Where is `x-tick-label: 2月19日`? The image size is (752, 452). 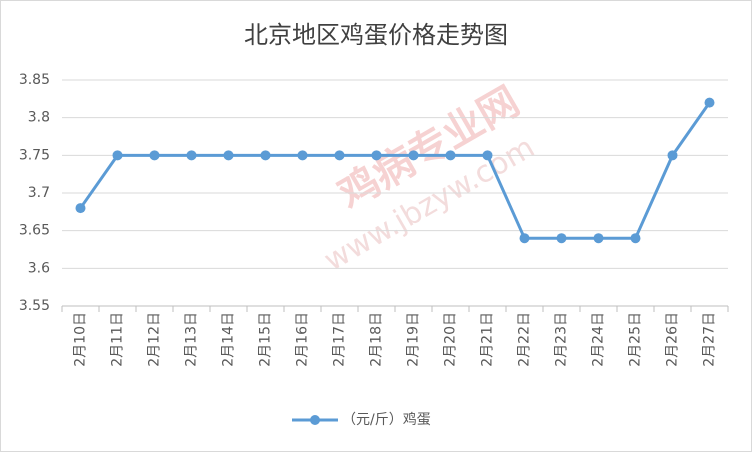
x-tick-label: 2月19日 is located at coordinates (414, 339).